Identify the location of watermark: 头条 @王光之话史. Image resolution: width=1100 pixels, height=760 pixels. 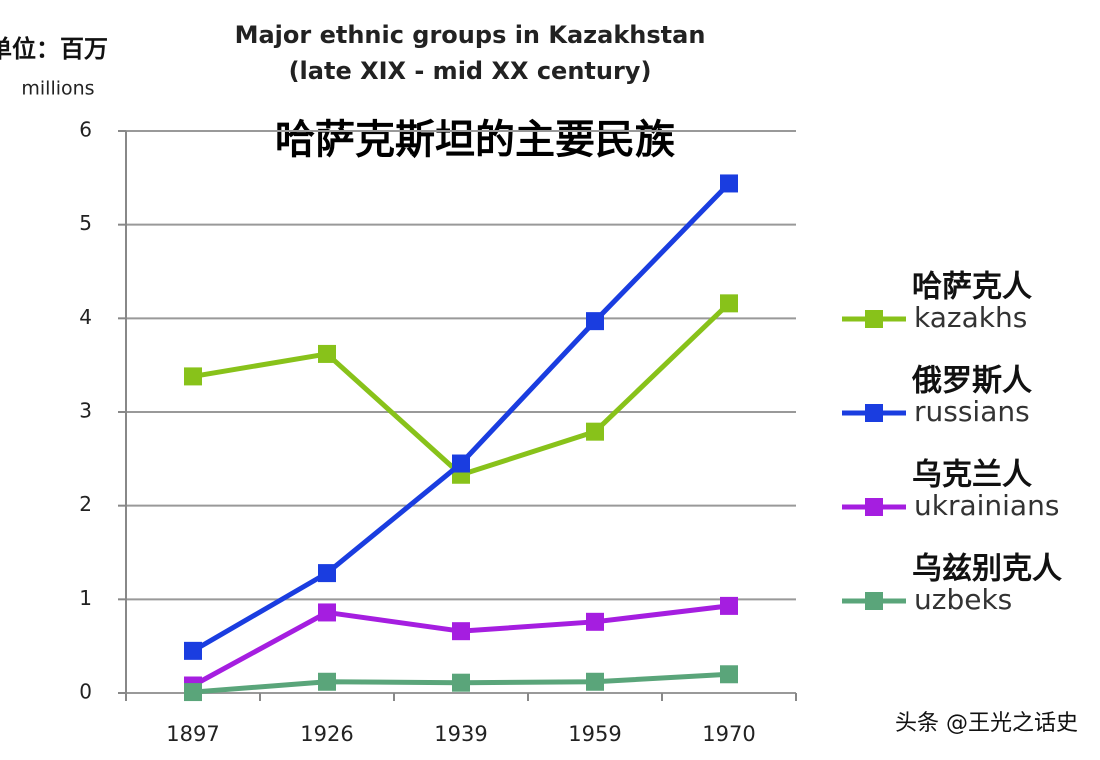
(986, 723).